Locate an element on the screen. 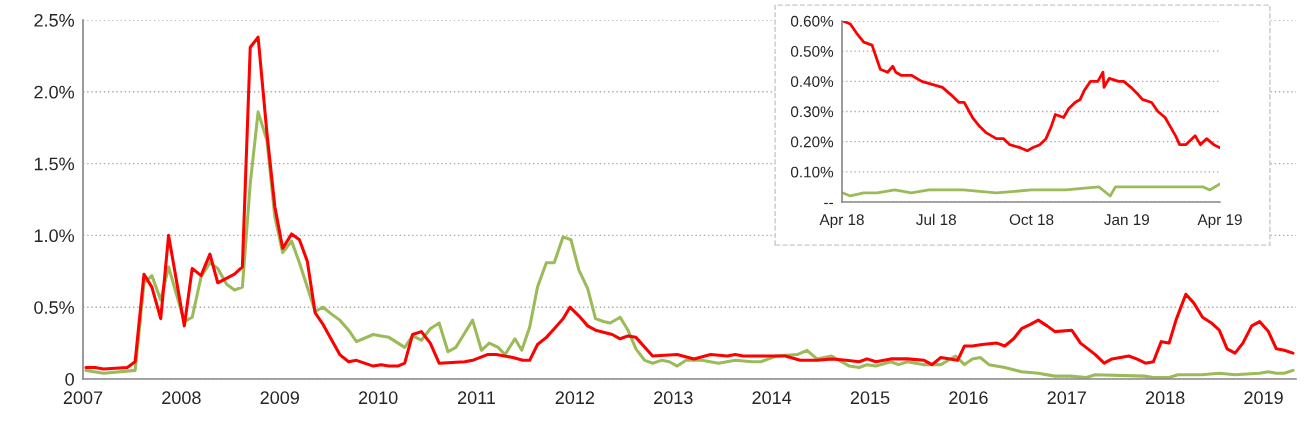  x-tick-label: Jan 19 is located at coordinates (1127, 220).